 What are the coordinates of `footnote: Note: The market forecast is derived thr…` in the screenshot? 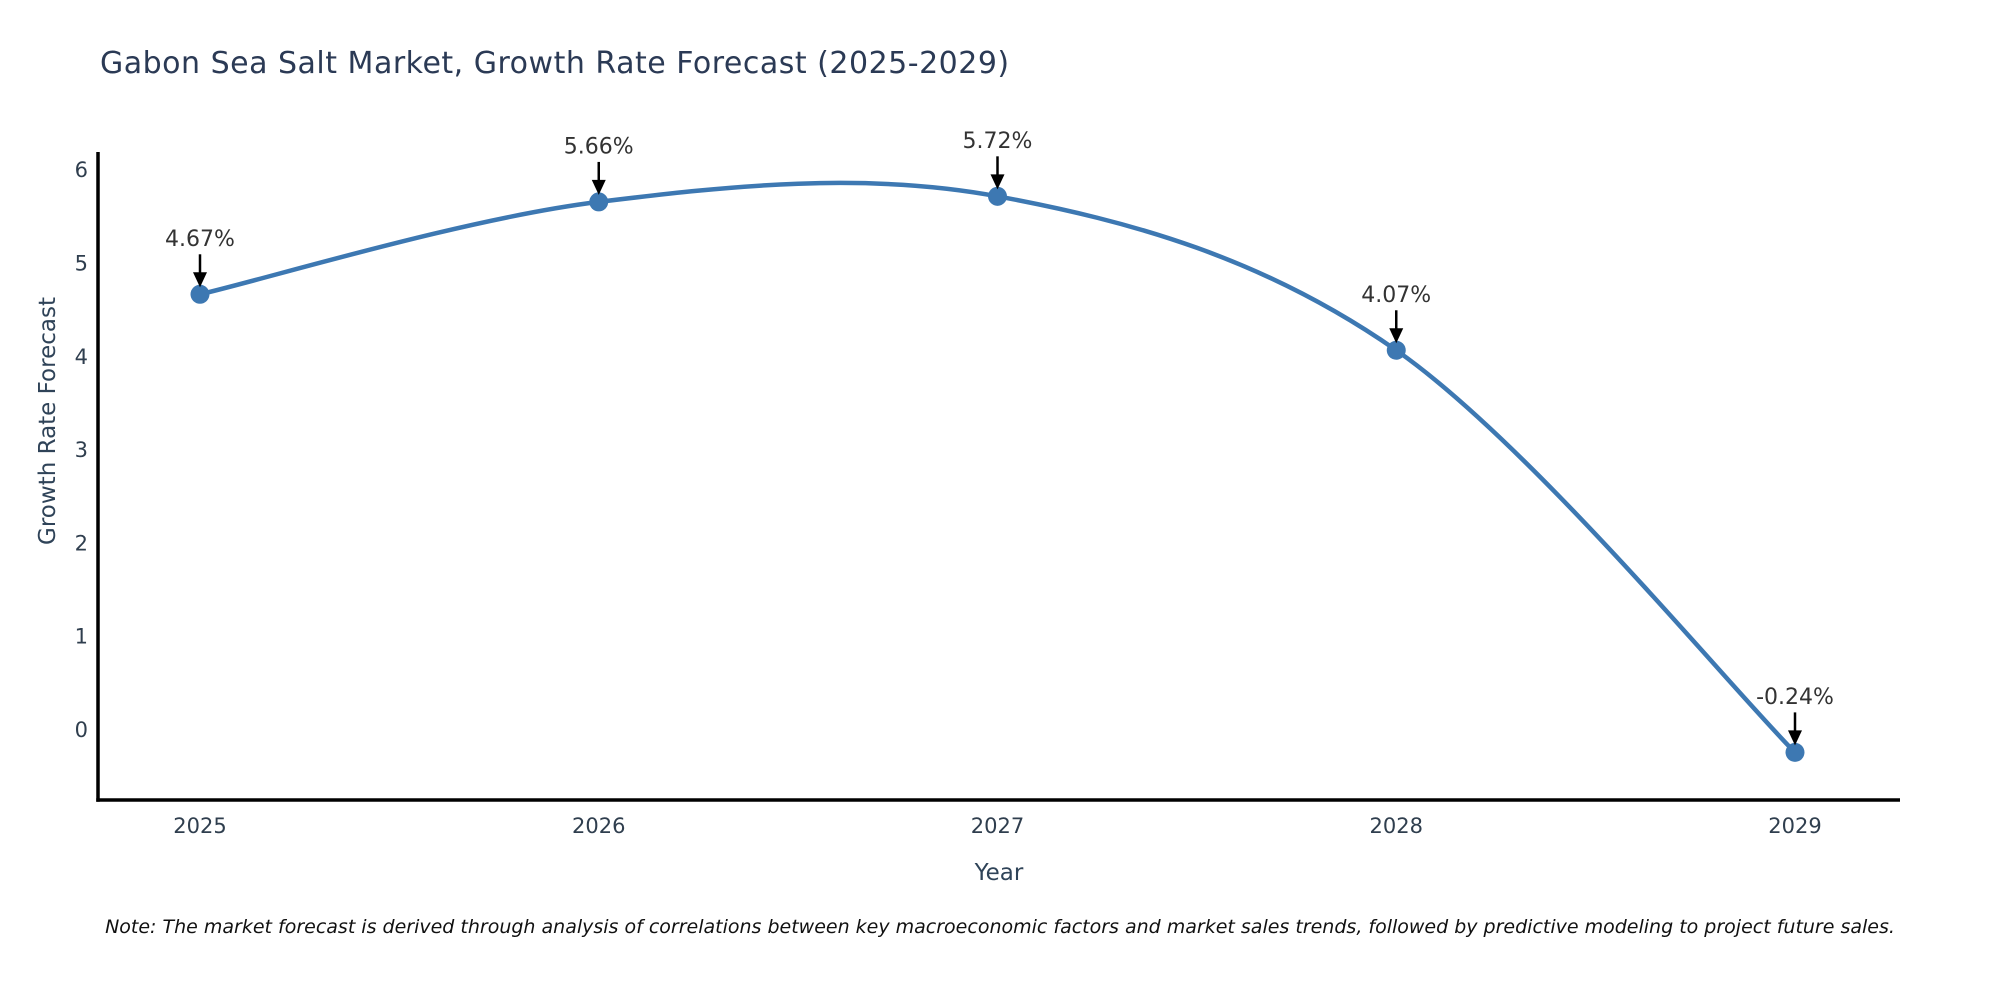 It's located at (1000, 927).